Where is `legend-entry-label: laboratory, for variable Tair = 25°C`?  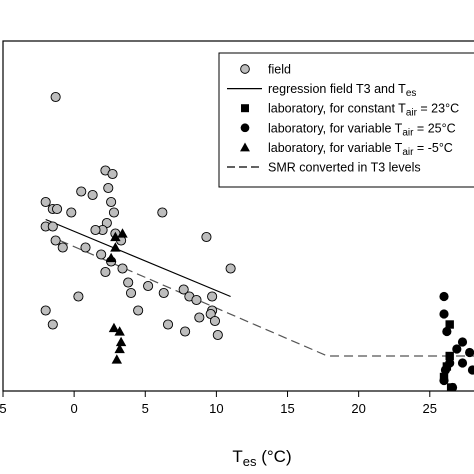
legend-entry-label: laboratory, for variable Tair = 25°C is located at coordinates (362, 129).